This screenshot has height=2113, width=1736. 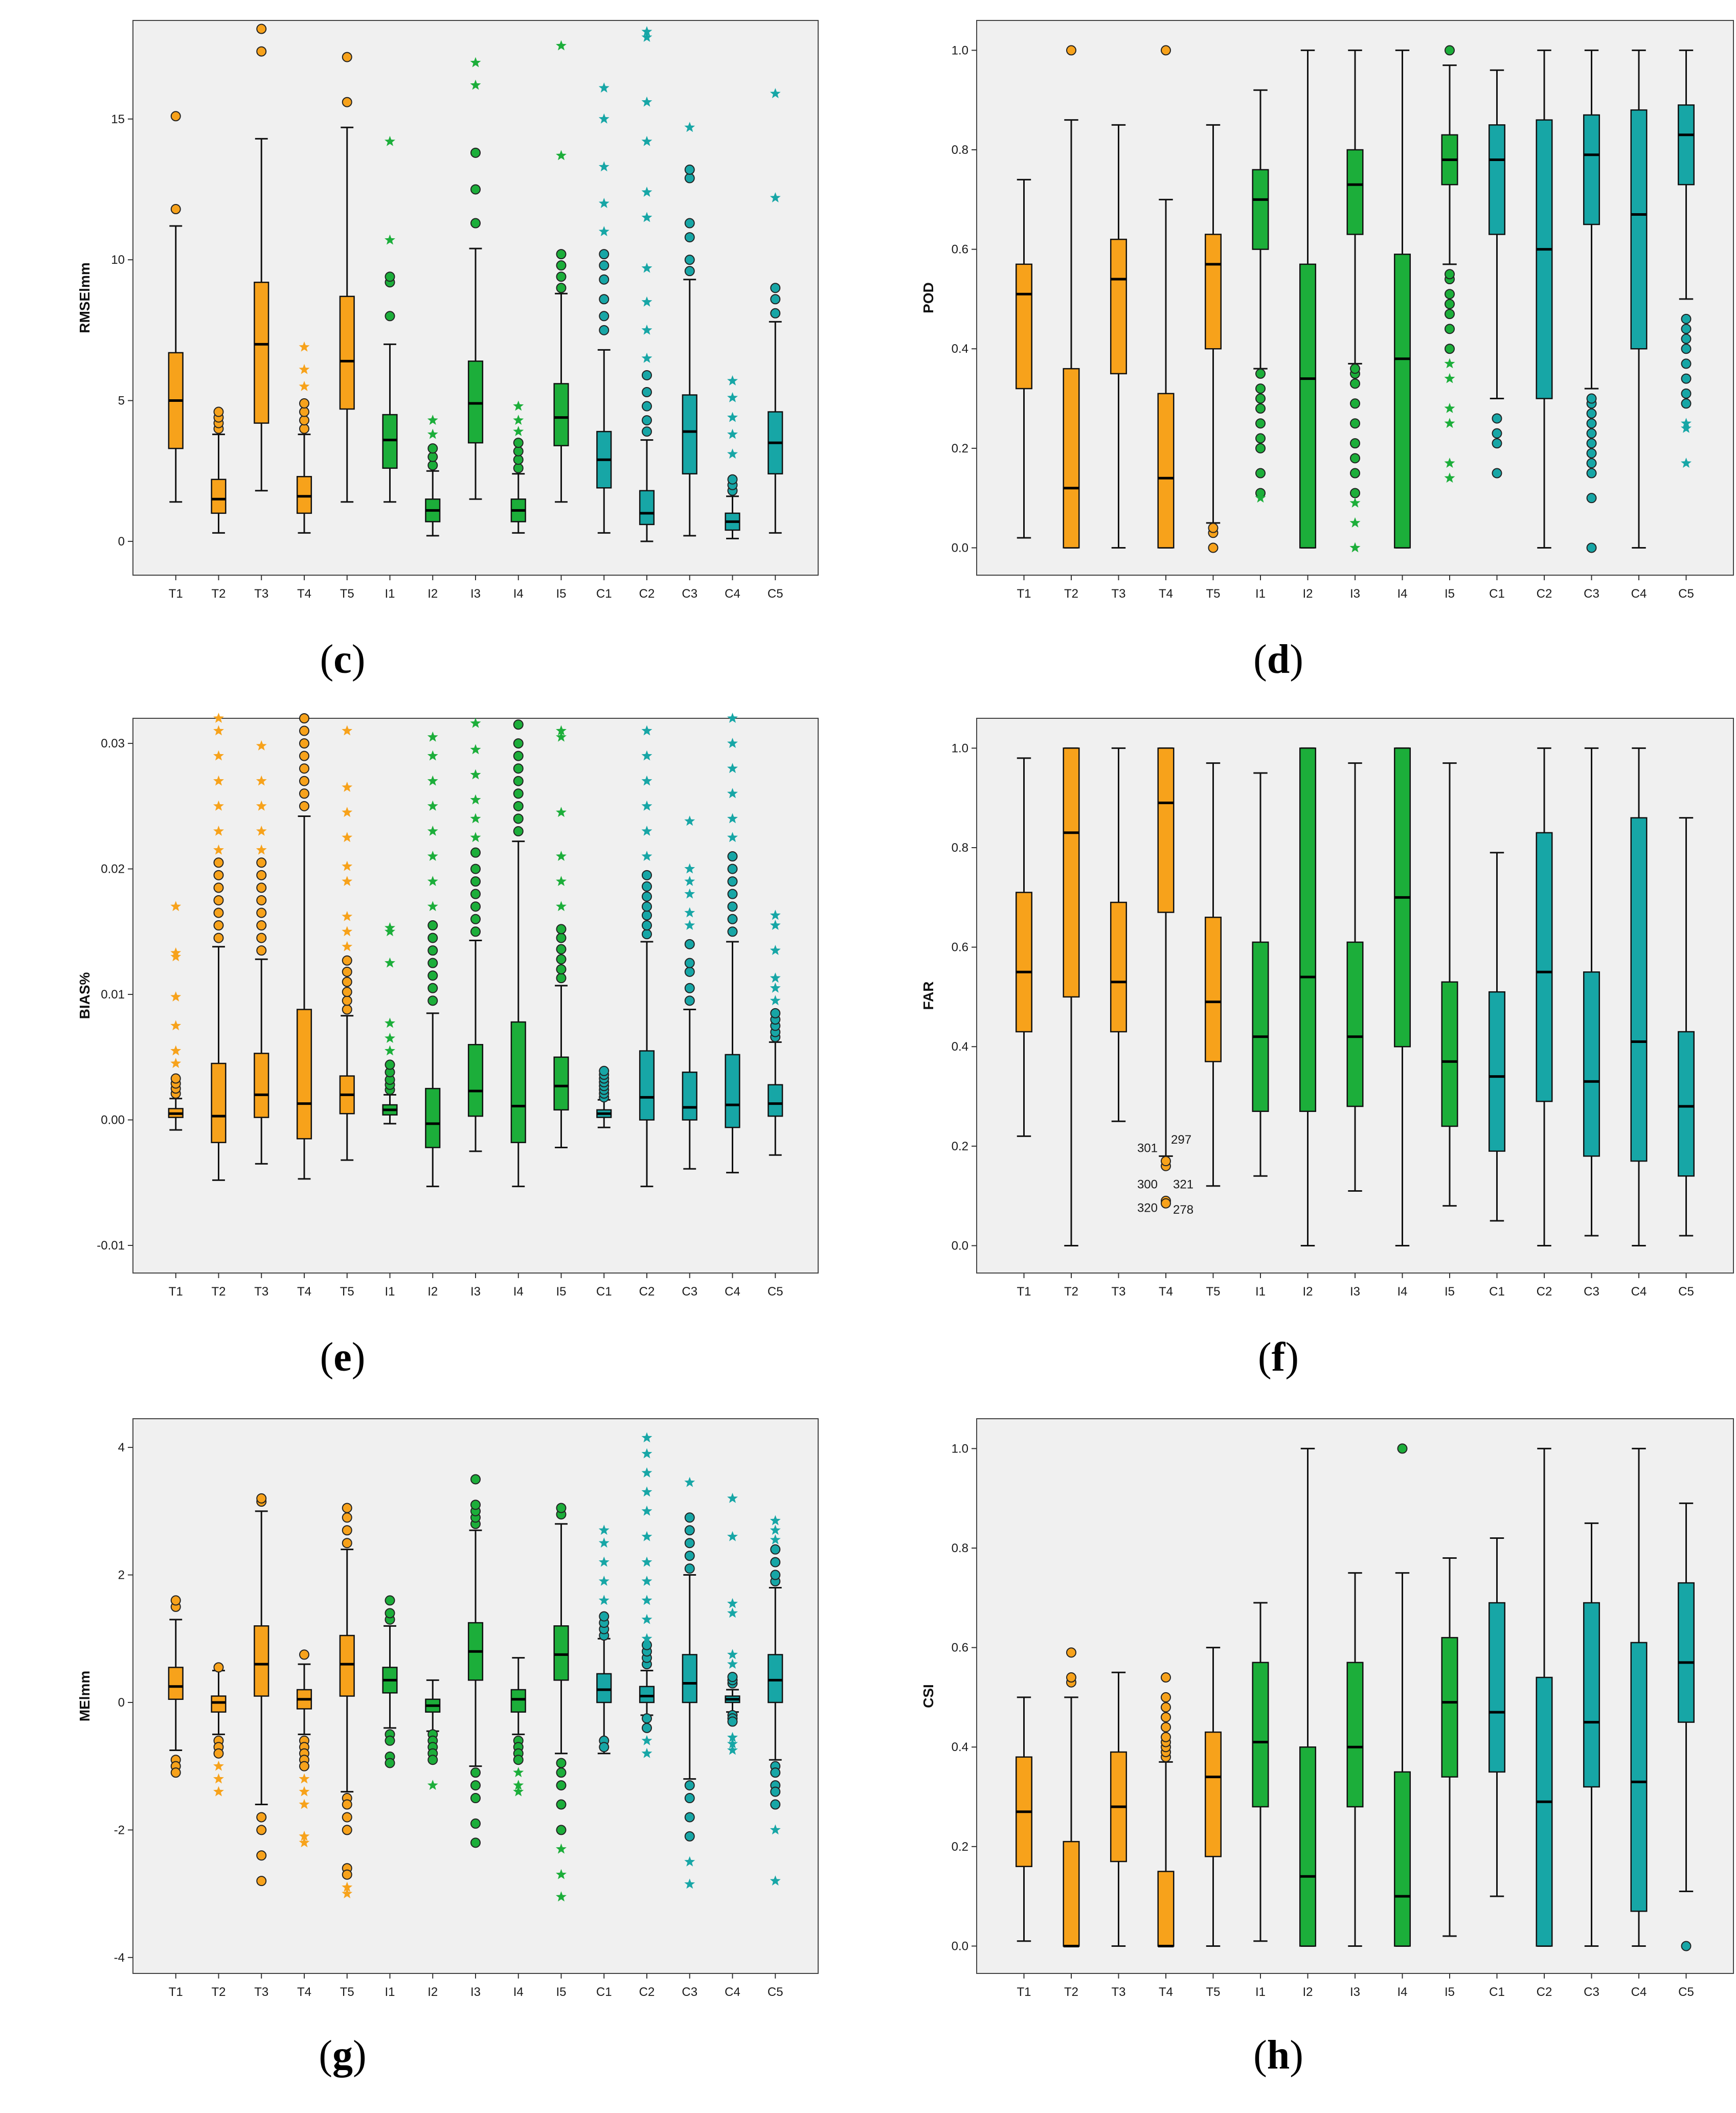 I want to click on y-axis-label: BIAS%, so click(x=85, y=995).